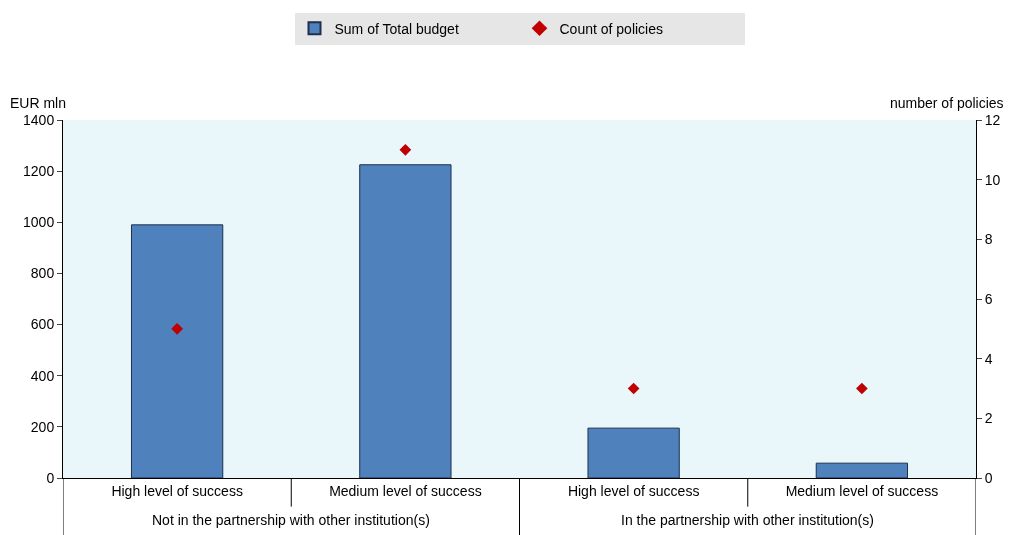 This screenshot has width=1016, height=535. I want to click on y2-tick-label: 10, so click(992, 179).